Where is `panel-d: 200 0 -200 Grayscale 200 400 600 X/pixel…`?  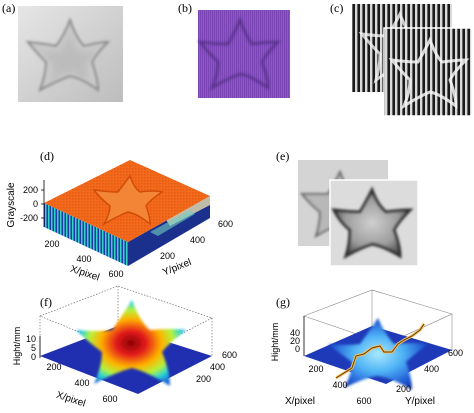 panel-d: 200 0 -200 Grayscale 200 400 600 X/pixel… is located at coordinates (119, 221).